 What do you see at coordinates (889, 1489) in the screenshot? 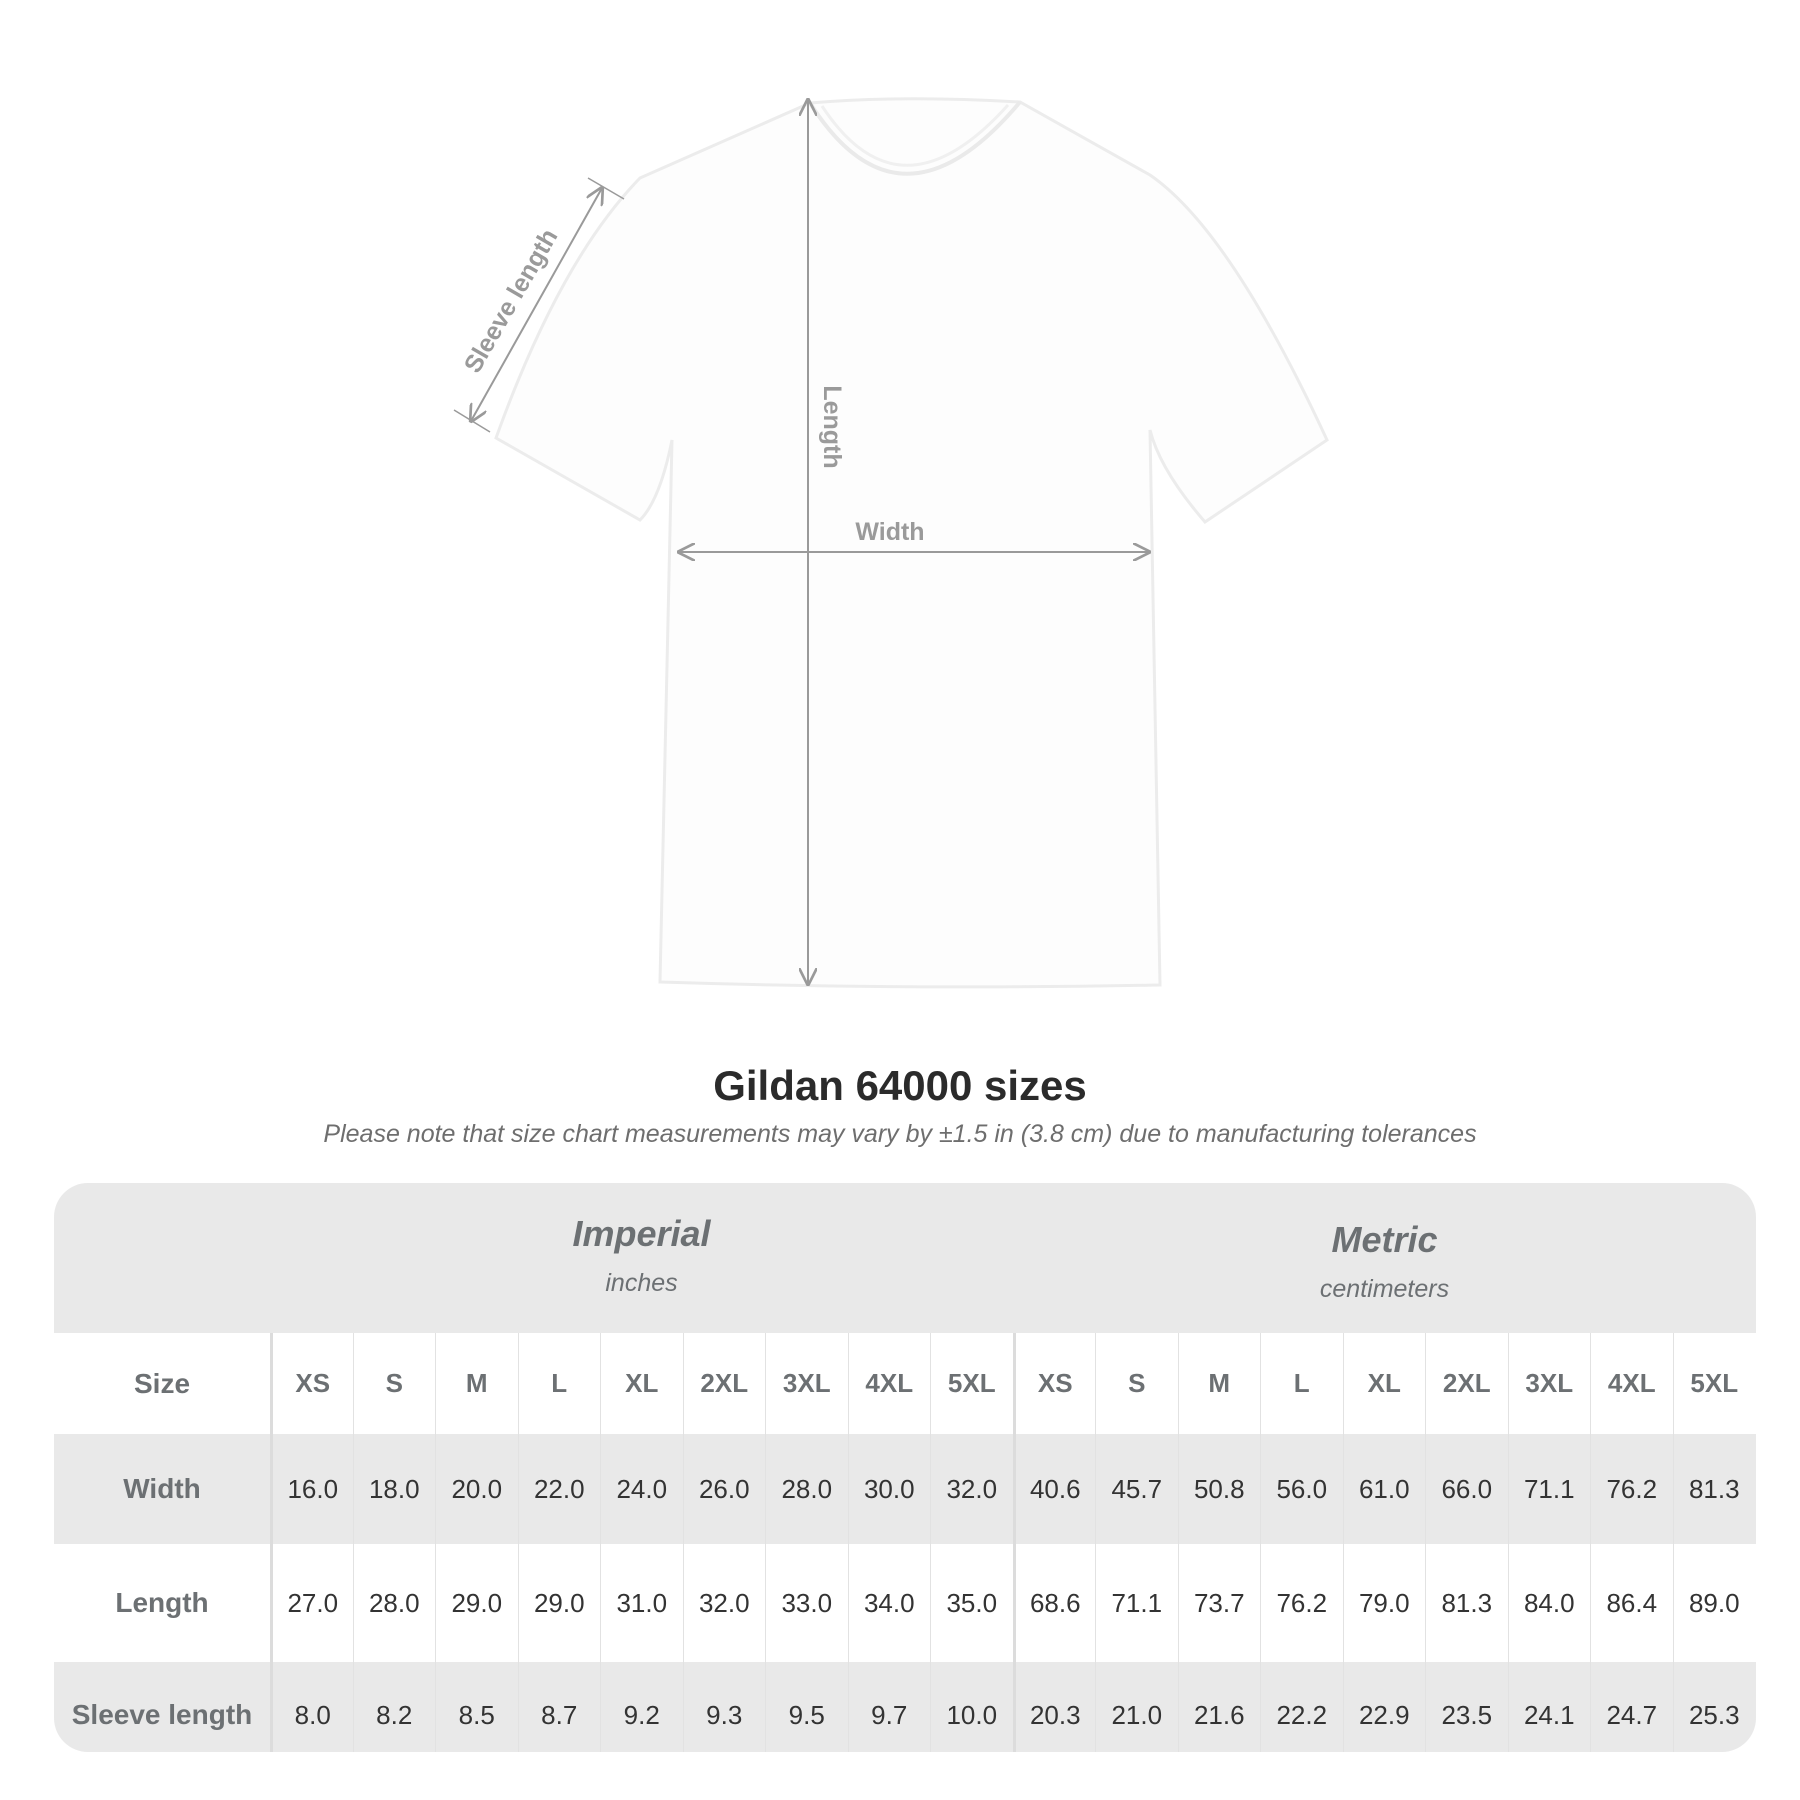
I see `imperial-value-cell: 30.0` at bounding box center [889, 1489].